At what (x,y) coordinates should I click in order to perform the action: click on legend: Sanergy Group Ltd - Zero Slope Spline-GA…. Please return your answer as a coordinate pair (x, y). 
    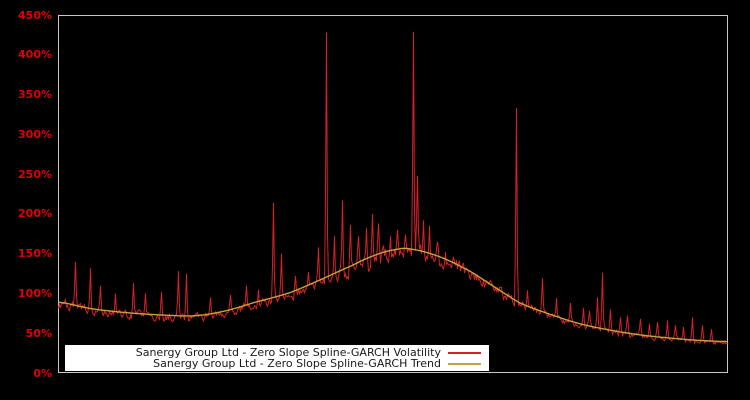
    Looking at the image, I should click on (277, 358).